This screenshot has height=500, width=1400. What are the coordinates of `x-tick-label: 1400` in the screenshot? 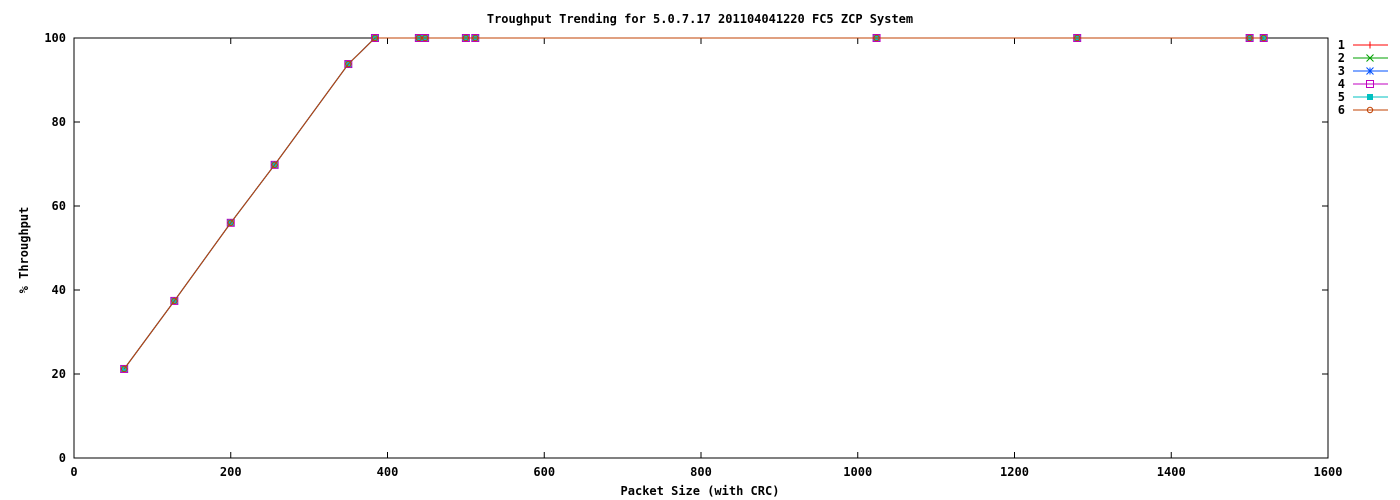 It's located at (1171, 472).